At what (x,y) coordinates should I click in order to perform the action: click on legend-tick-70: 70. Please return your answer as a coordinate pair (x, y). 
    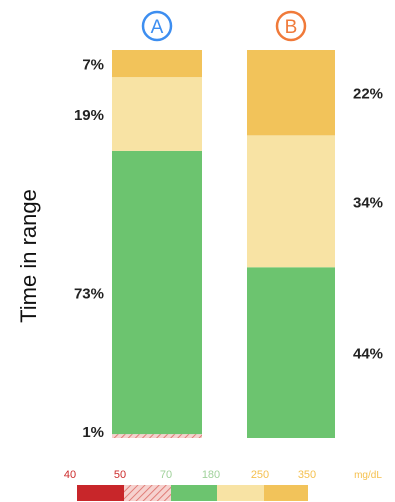
    Looking at the image, I should click on (166, 475).